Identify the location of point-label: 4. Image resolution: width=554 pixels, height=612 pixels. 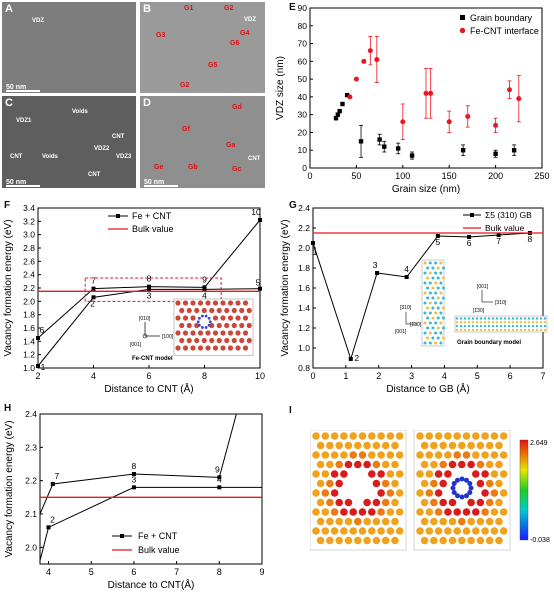
(406, 269).